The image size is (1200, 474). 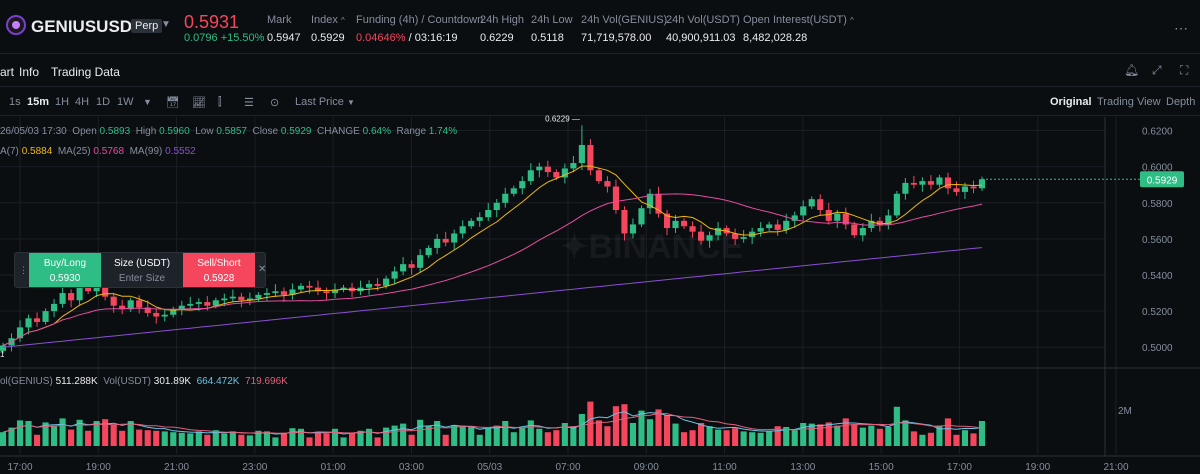 What do you see at coordinates (15, 102) in the screenshot?
I see `interval-1s: 1s` at bounding box center [15, 102].